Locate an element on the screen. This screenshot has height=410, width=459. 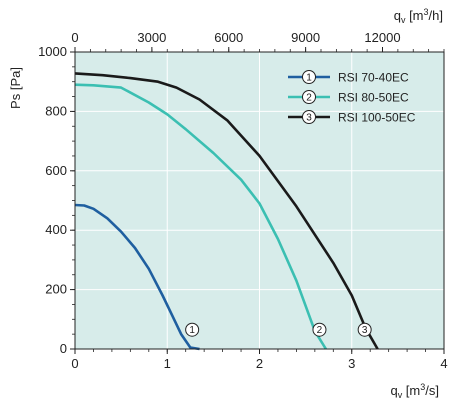
curve-marker-label-1: 1 is located at coordinates (192, 330).